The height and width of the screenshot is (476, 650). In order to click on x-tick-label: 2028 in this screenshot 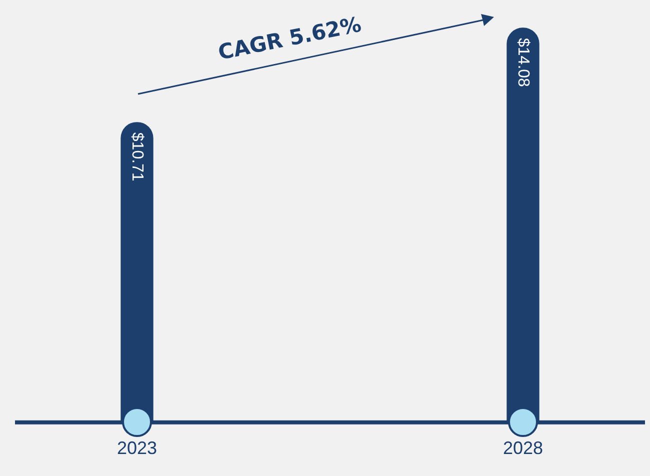, I will do `click(523, 448)`.